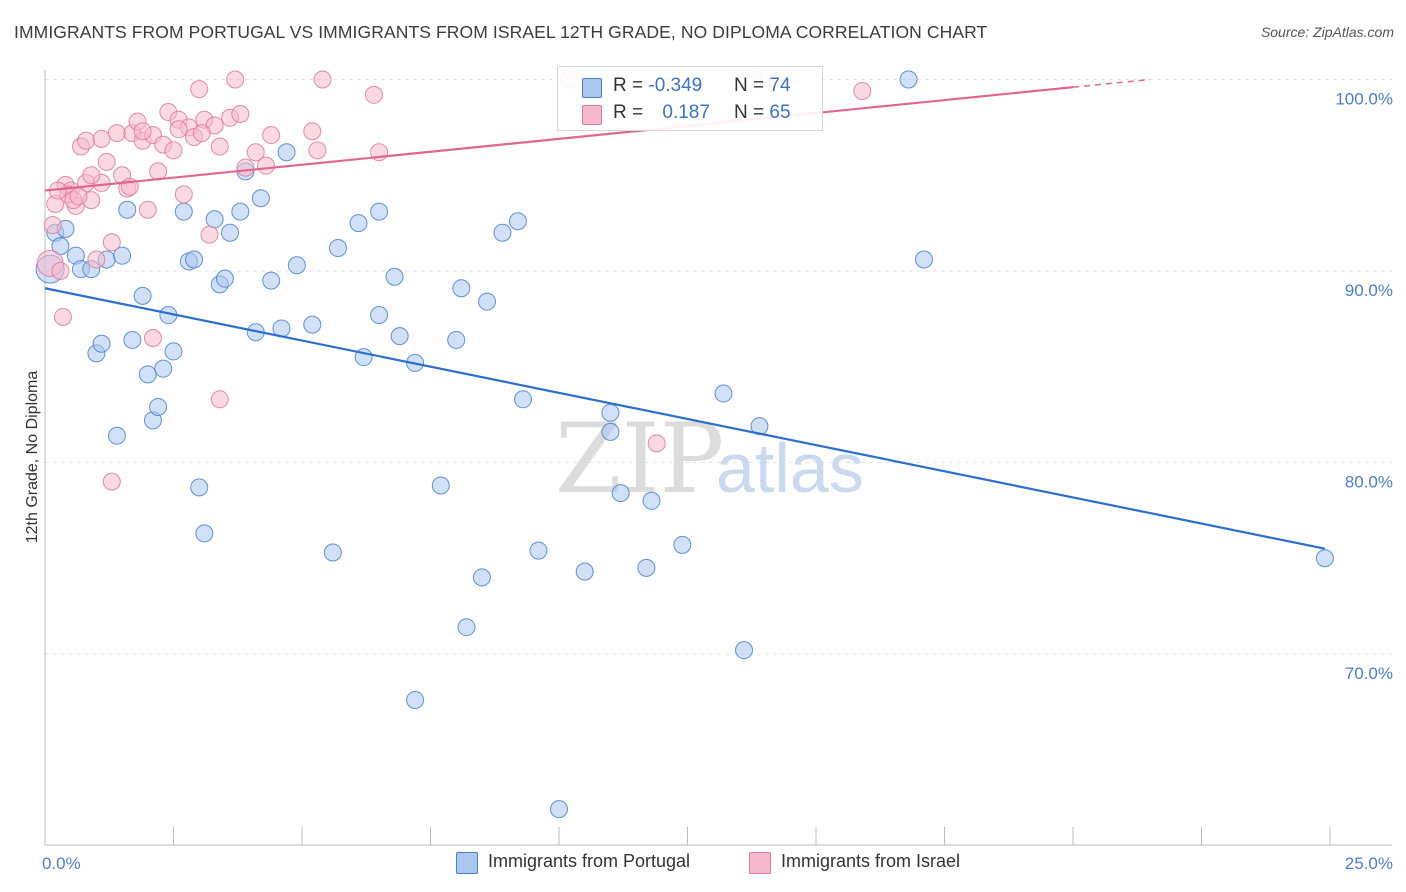  What do you see at coordinates (639, 459) in the screenshot?
I see `watermark-zip: ZIP` at bounding box center [639, 459].